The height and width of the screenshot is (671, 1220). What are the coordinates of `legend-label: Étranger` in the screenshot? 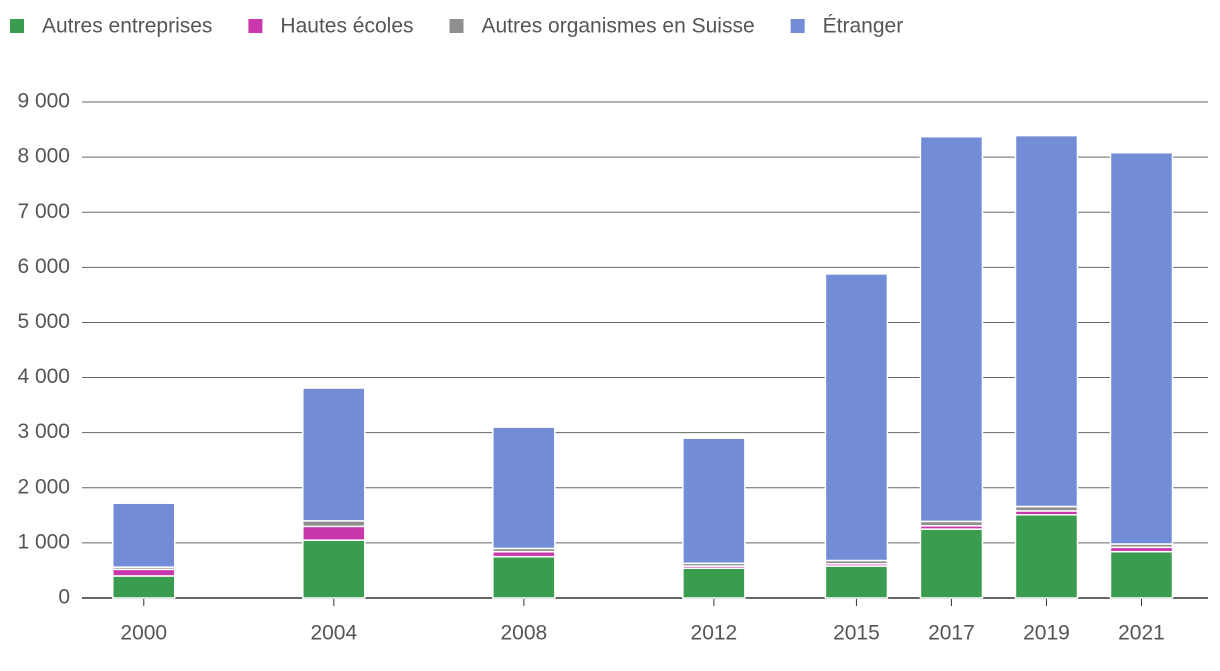 It's located at (863, 26).